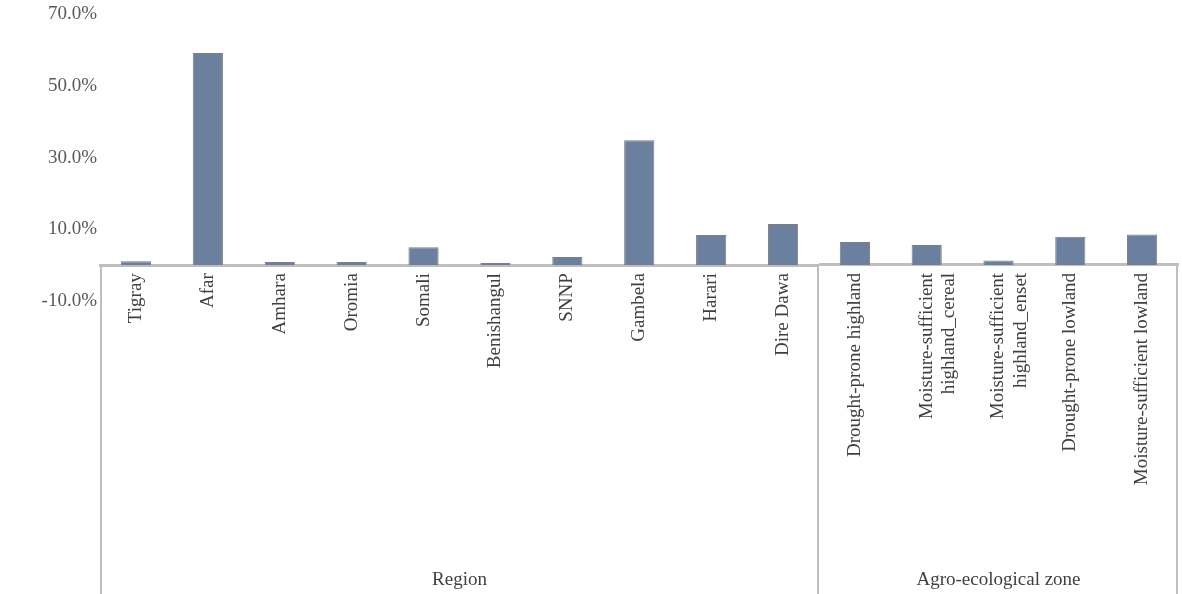 This screenshot has width=1182, height=594. Describe the element at coordinates (1069, 362) in the screenshot. I see `x-tick-label: Drought-prone lowland` at that location.